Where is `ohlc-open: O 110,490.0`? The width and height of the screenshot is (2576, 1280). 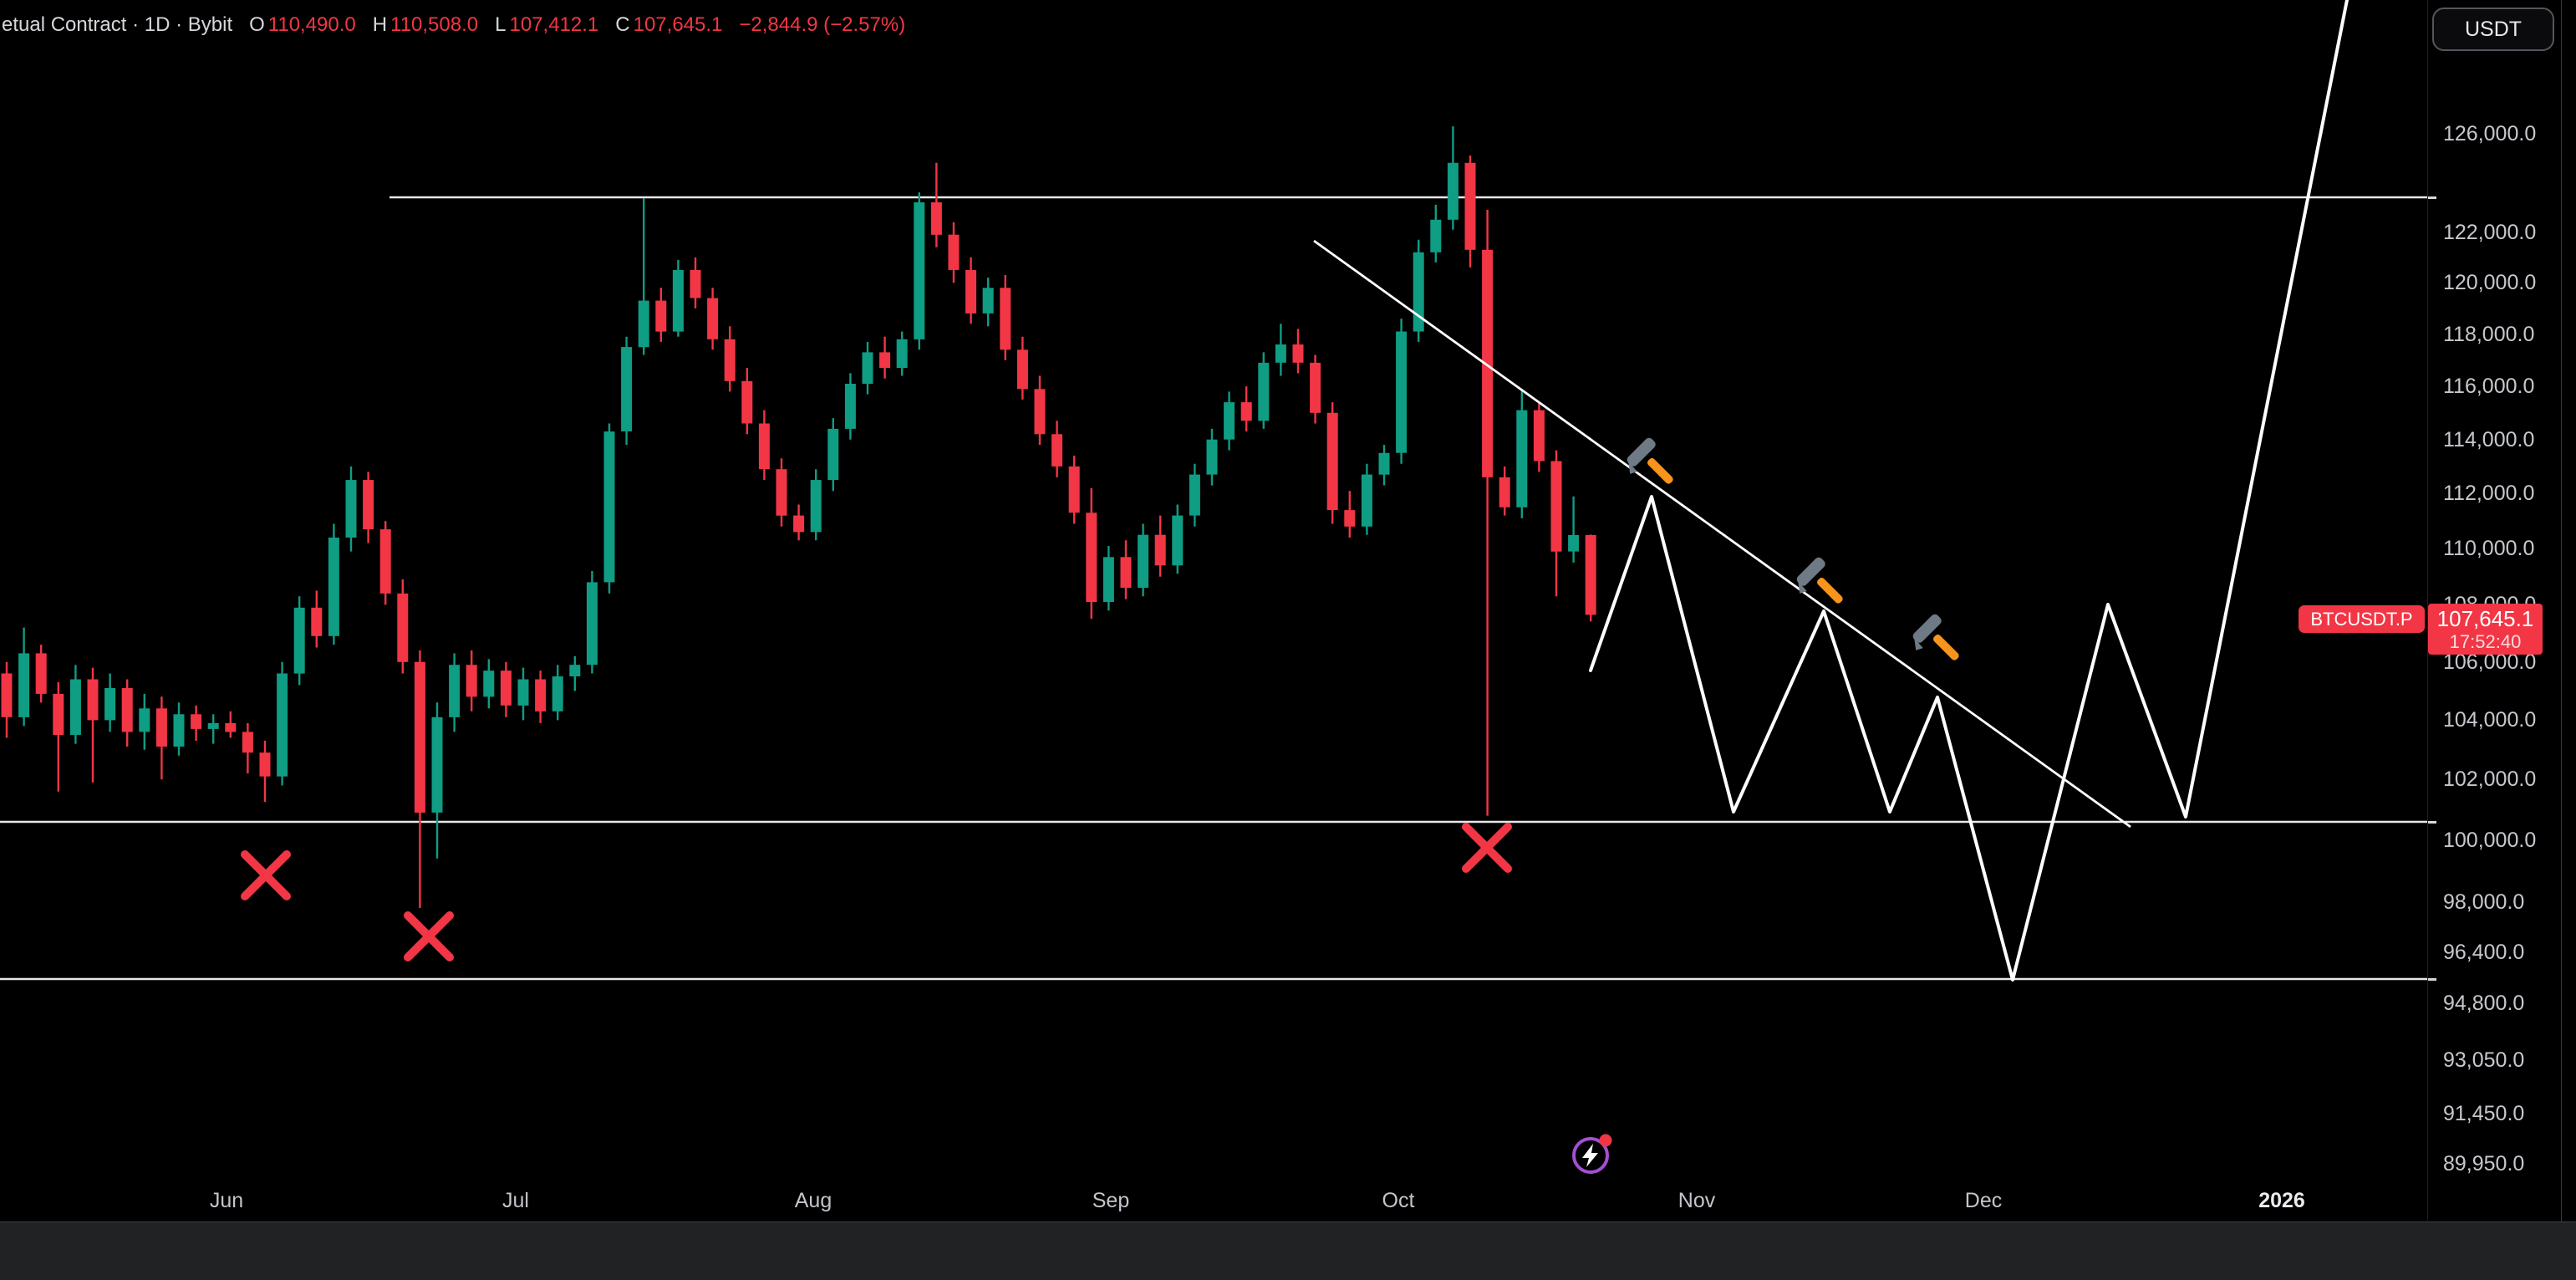
ohlc-open: O 110,490.0 is located at coordinates (302, 24).